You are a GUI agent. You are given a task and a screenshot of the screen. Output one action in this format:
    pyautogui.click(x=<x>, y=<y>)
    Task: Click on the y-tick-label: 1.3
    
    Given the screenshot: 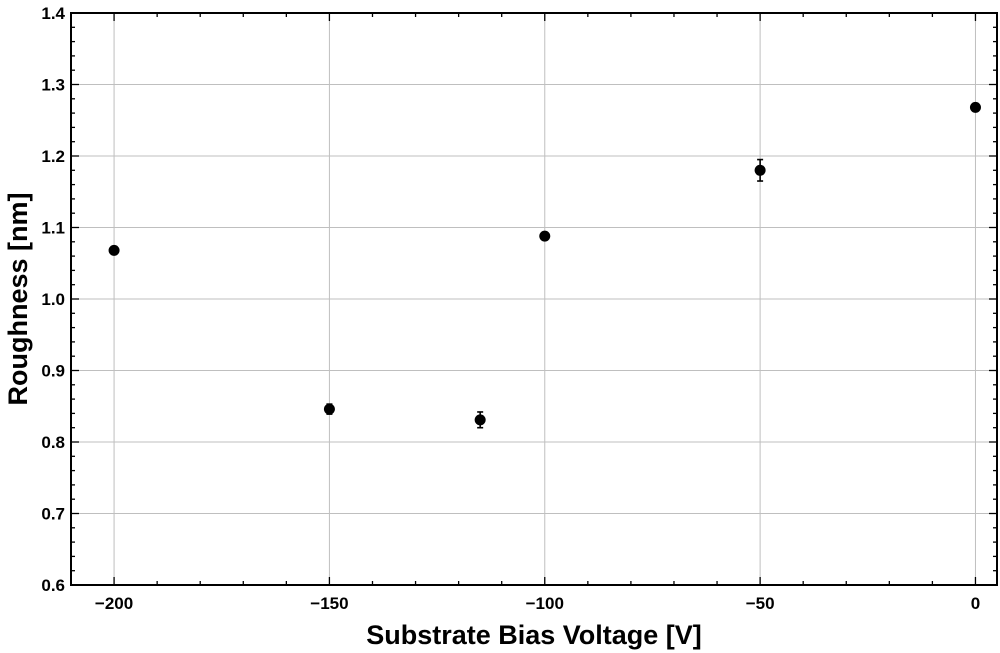 What is the action you would take?
    pyautogui.click(x=53, y=85)
    